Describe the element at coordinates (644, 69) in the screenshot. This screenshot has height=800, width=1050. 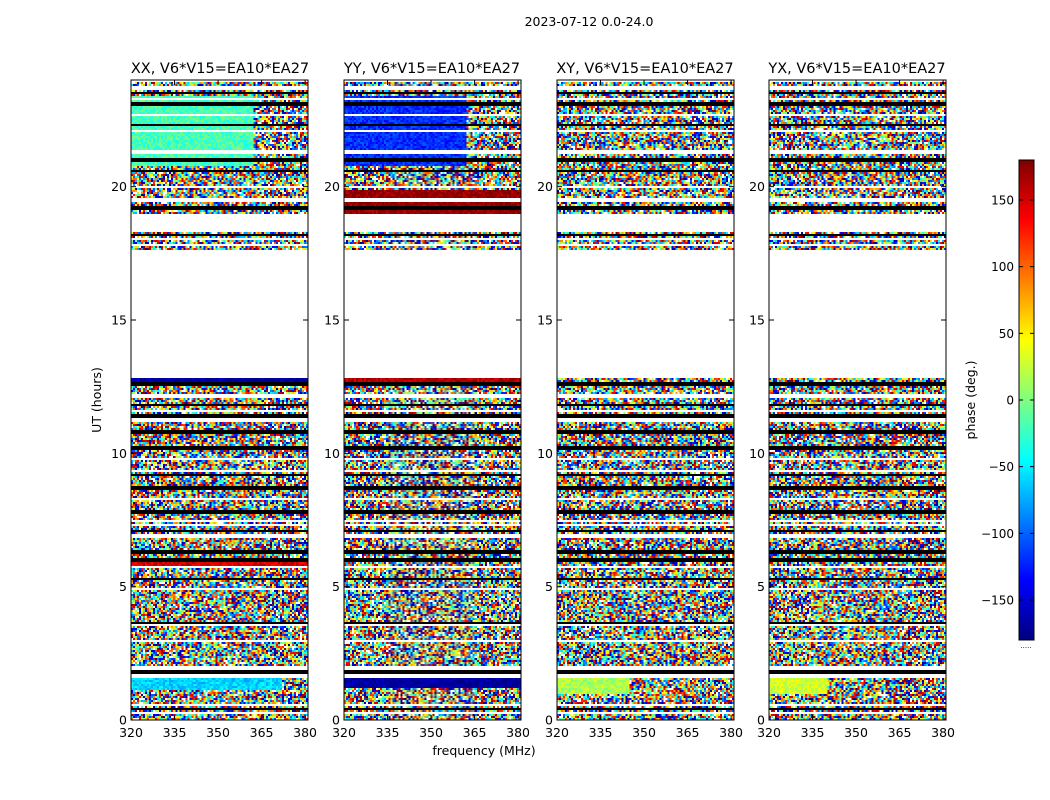
I see `panel-title: XY, V6*V15=EA10*EA27` at that location.